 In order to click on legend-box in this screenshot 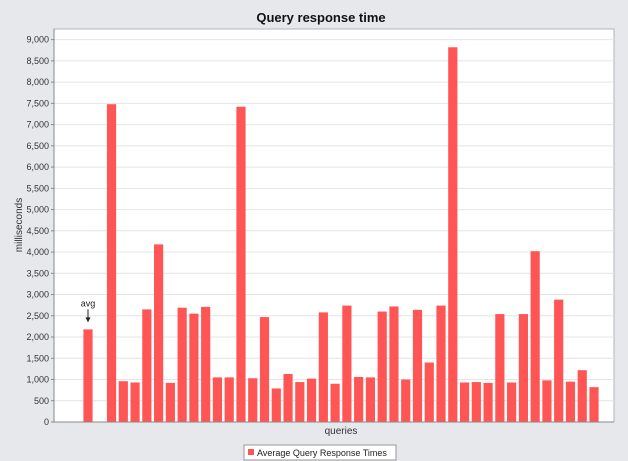, I will do `click(320, 452)`.